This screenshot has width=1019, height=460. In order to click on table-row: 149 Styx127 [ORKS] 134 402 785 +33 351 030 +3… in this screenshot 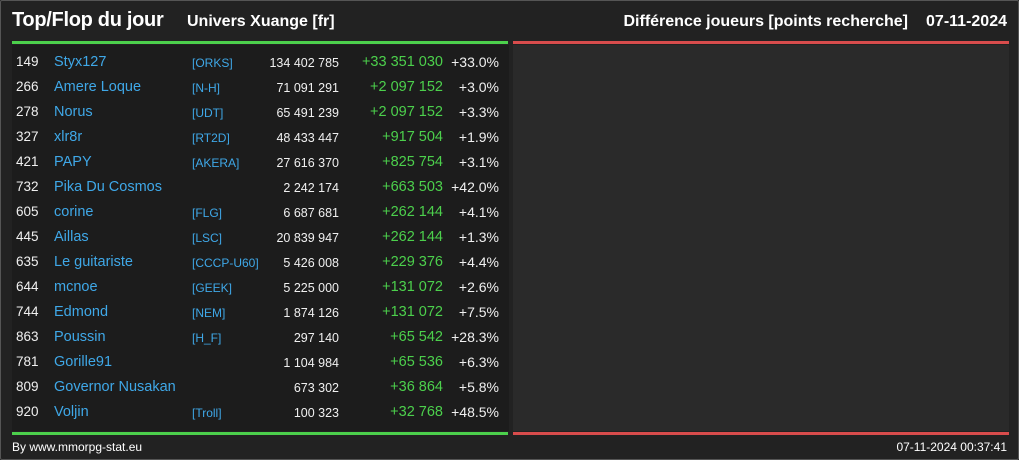, I will do `click(260, 60)`.